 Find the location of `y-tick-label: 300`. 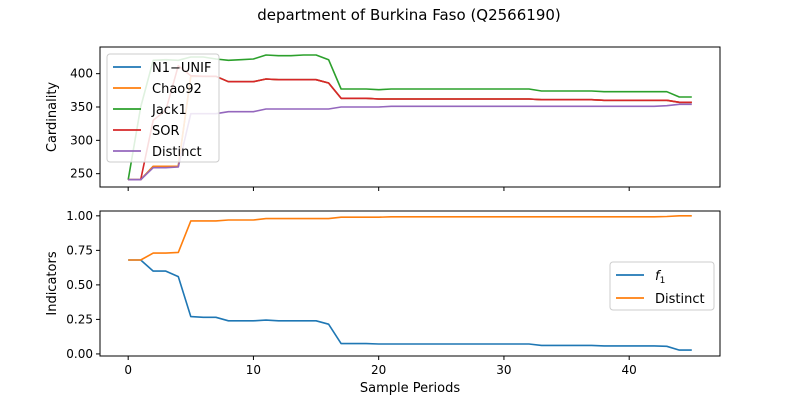

y-tick-label: 300 is located at coordinates (81, 140).